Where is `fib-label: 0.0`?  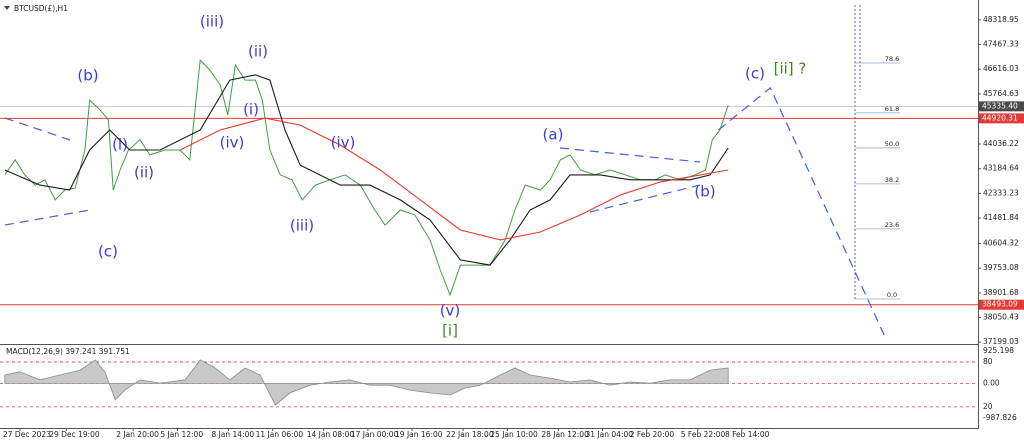 fib-label: 0.0 is located at coordinates (892, 295).